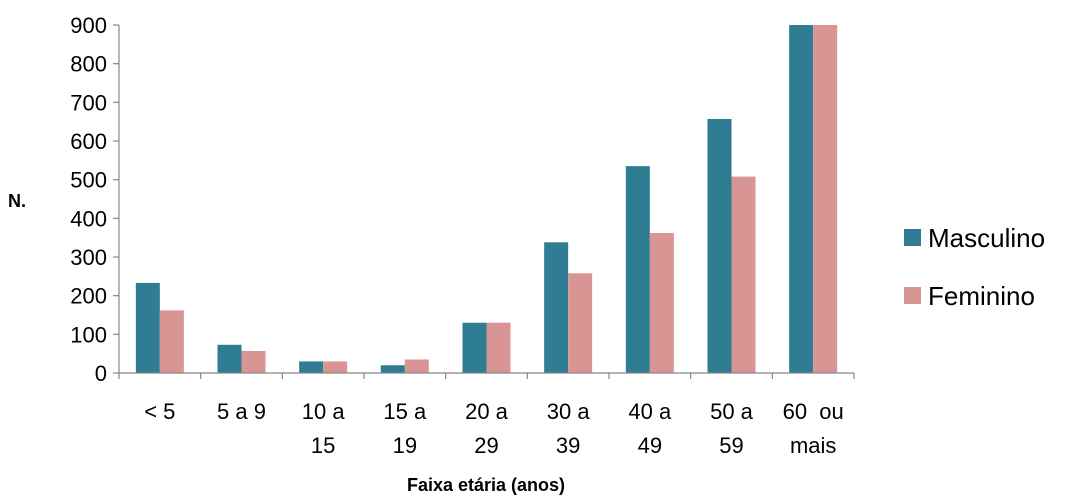 The image size is (1075, 498). I want to click on legend: Masculino Feminino, so click(974, 267).